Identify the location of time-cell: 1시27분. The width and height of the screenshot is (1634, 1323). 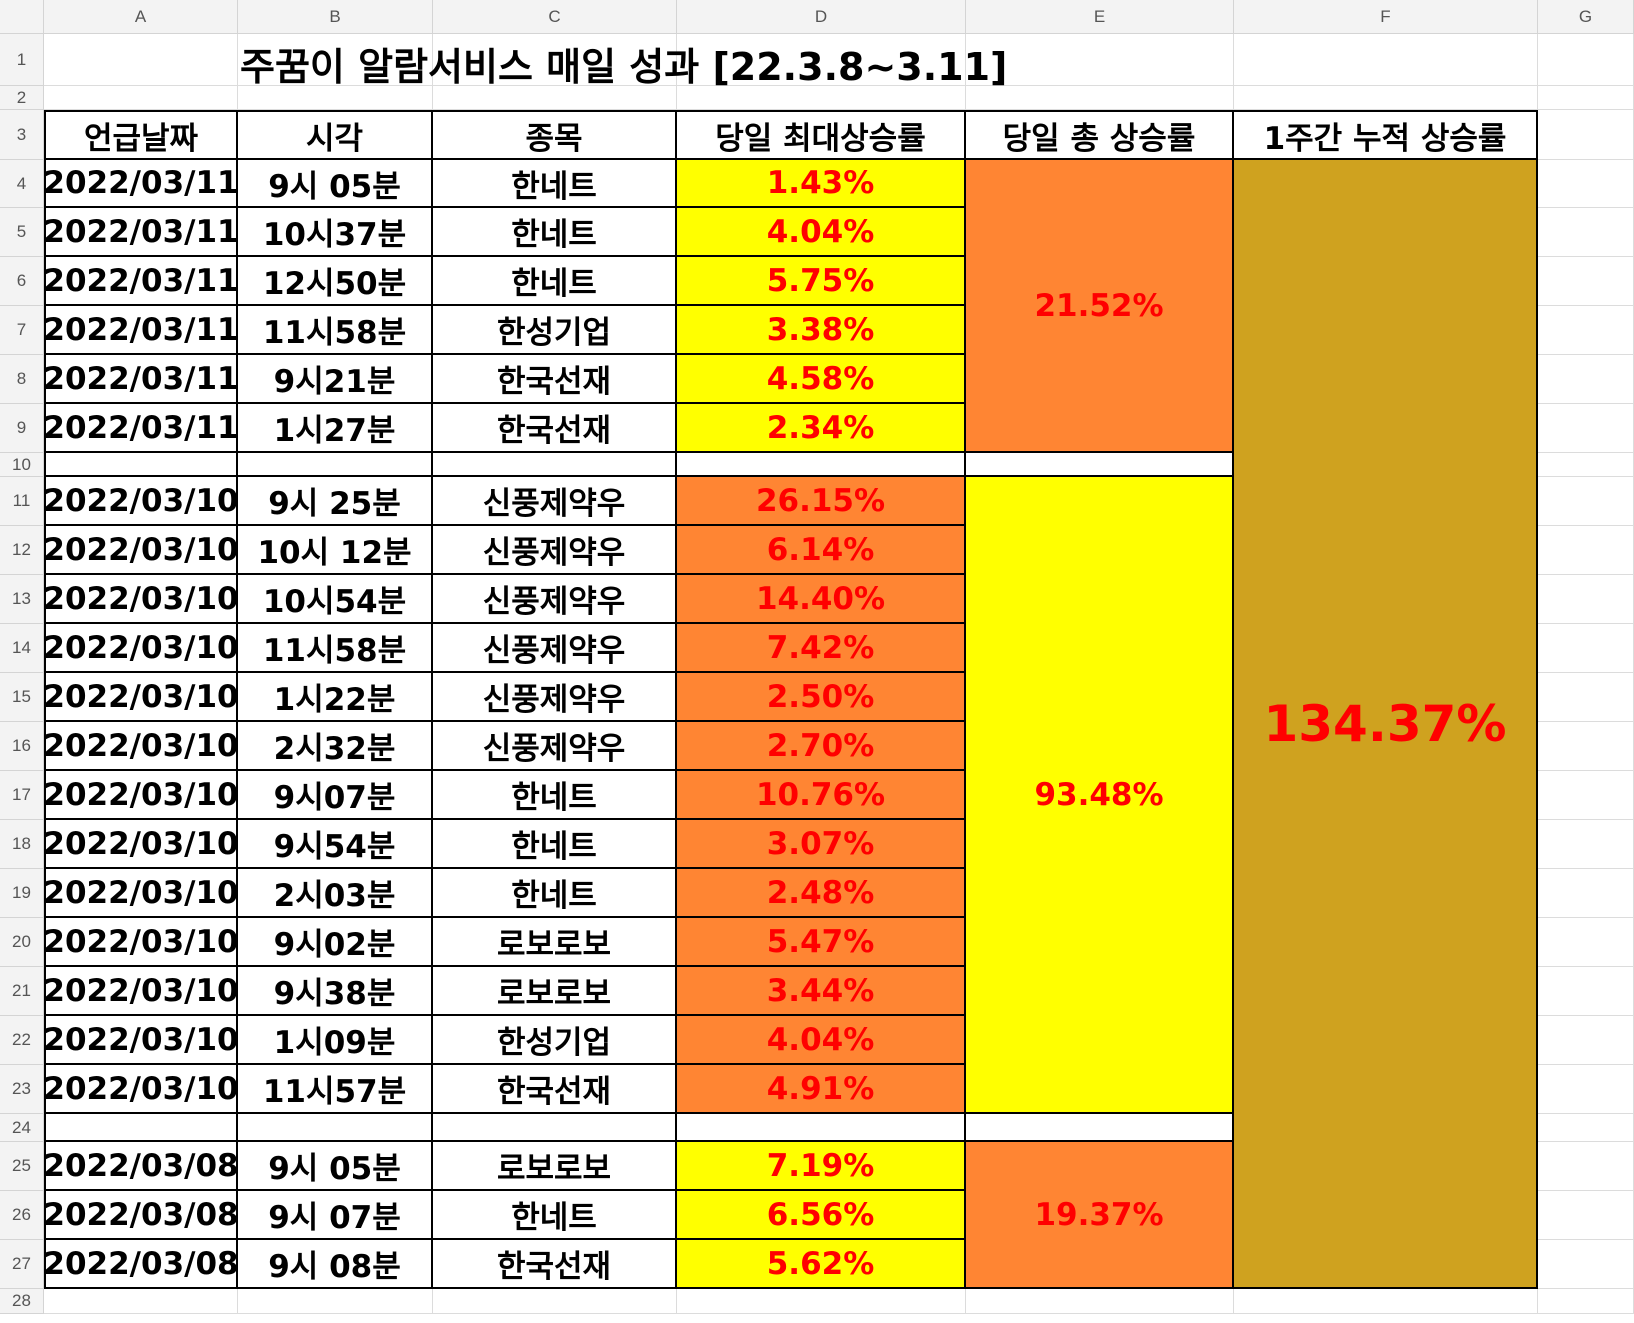
(335, 428).